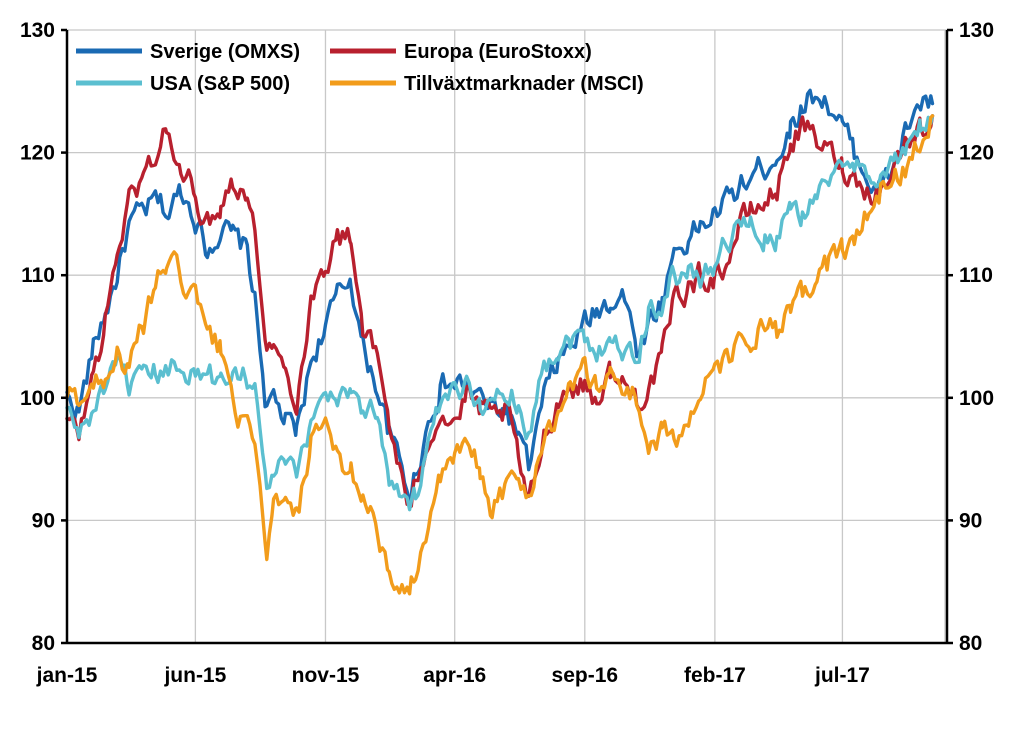 This screenshot has height=740, width=1024. Describe the element at coordinates (842, 675) in the screenshot. I see `x-tick-label: jul-17` at that location.